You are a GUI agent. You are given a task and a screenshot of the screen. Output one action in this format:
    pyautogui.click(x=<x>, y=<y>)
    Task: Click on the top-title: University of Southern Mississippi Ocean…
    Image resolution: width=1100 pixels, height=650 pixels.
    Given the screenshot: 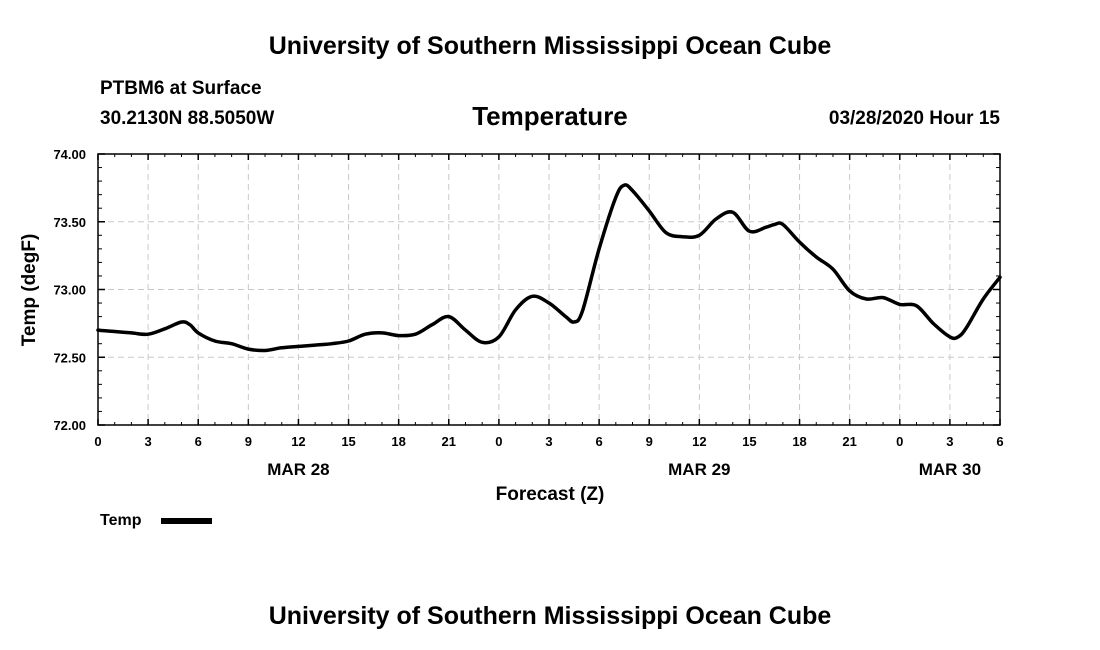 What is the action you would take?
    pyautogui.click(x=550, y=46)
    